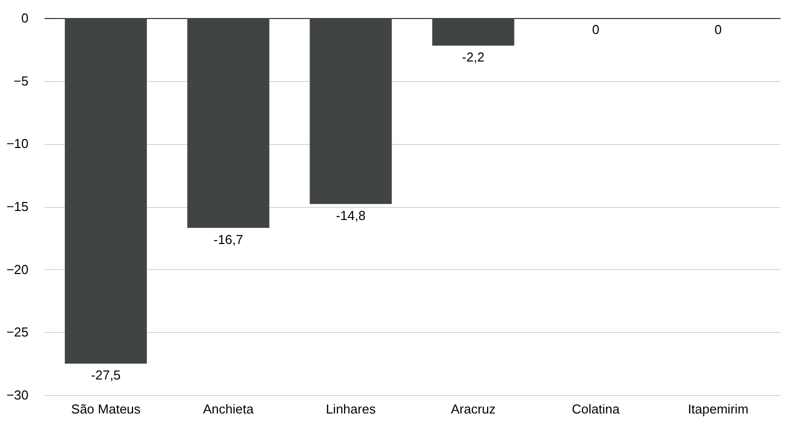  Describe the element at coordinates (473, 57) in the screenshot. I see `data-label: -2,2` at that location.